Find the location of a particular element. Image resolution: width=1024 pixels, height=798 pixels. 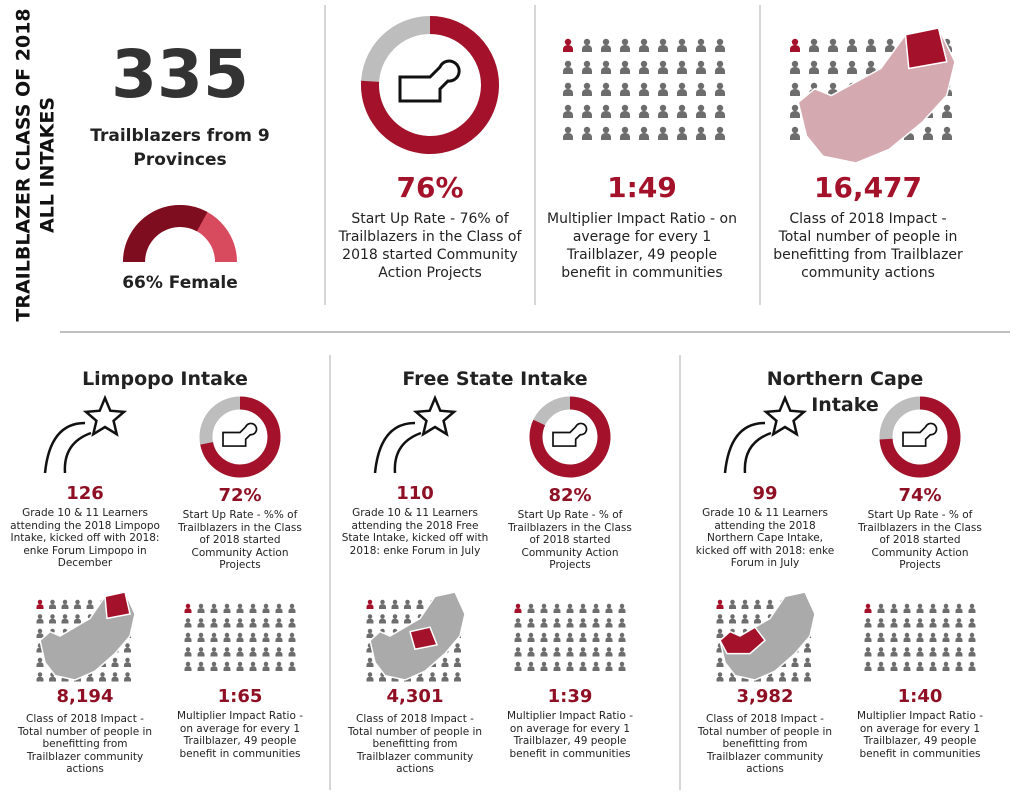

intake-title: Free State Intake is located at coordinates (495, 379).